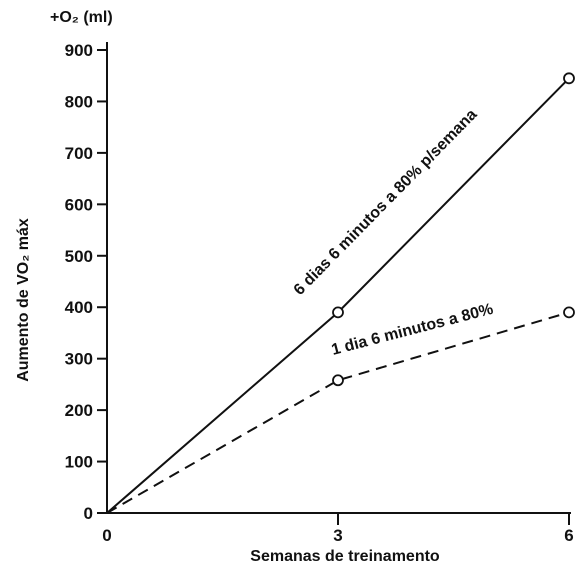  What do you see at coordinates (79, 204) in the screenshot?
I see `y-tick-label: 600` at bounding box center [79, 204].